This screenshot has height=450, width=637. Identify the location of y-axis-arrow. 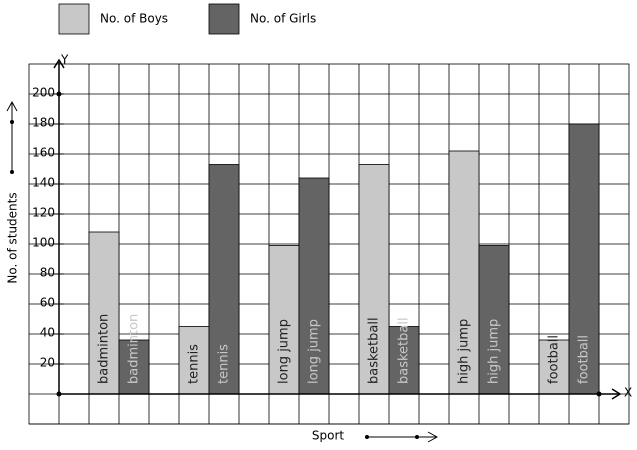
(59, 63).